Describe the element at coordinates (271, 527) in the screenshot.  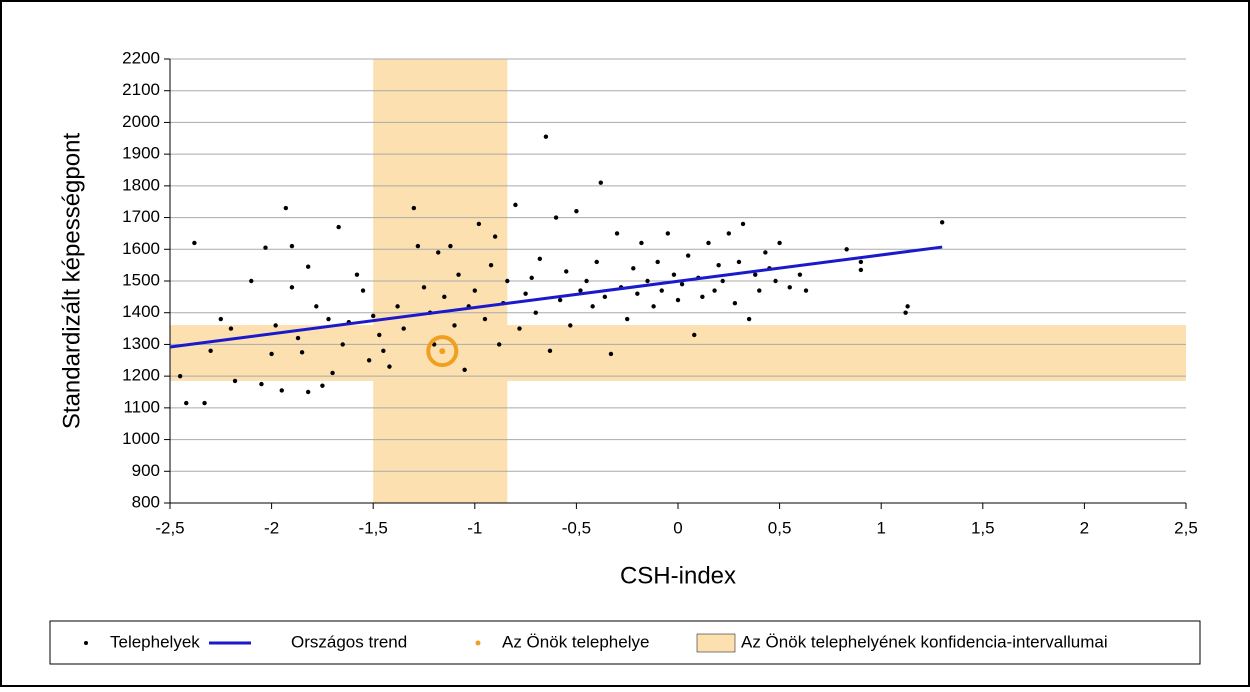
I see `x-tick-label: -2` at that location.